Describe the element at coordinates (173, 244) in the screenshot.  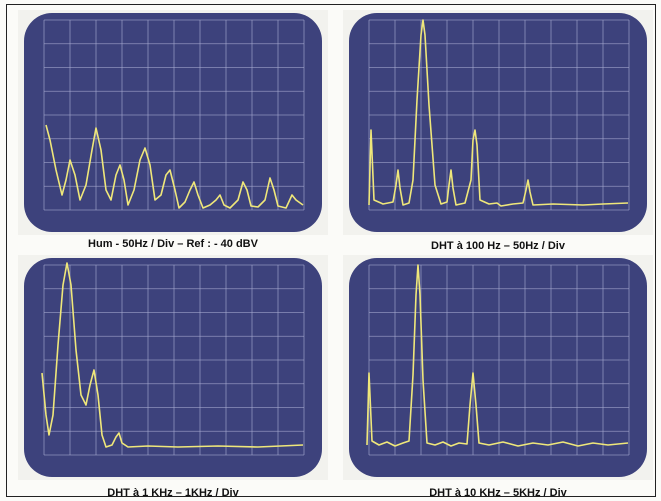
I see `caption: Hum - 50Hz / Div – Ref : - 40 dBV` at that location.